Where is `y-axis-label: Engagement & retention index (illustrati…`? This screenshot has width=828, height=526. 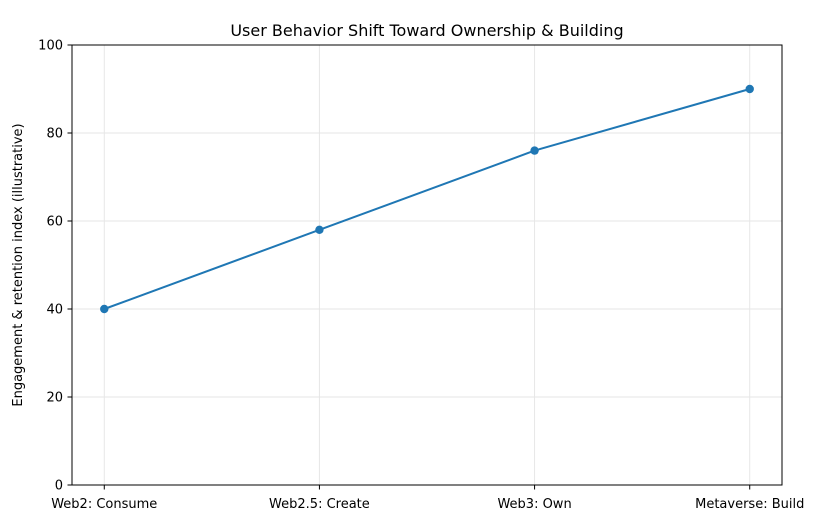
y-axis-label: Engagement & retention index (illustrati… is located at coordinates (18, 264).